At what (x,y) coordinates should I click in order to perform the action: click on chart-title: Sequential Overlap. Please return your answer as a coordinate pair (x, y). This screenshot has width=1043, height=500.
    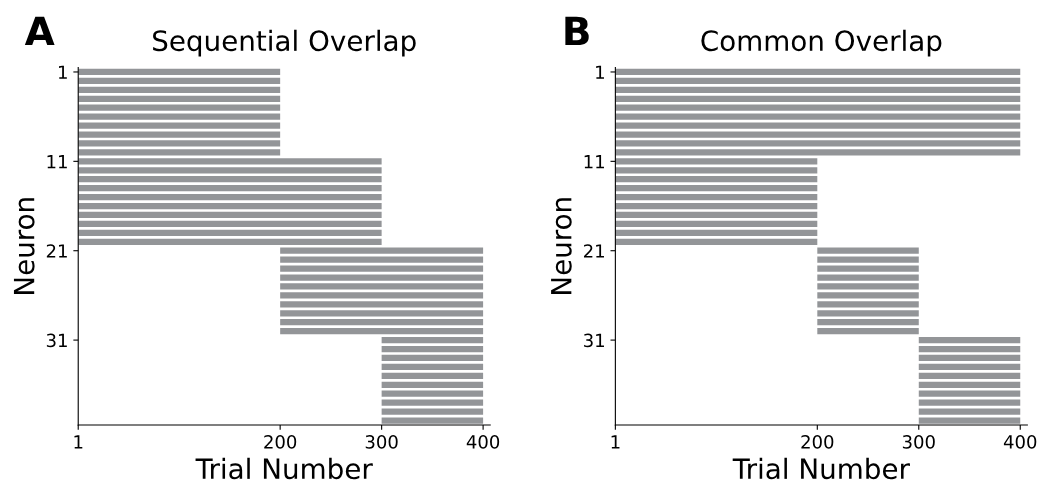
    Looking at the image, I should click on (284, 43).